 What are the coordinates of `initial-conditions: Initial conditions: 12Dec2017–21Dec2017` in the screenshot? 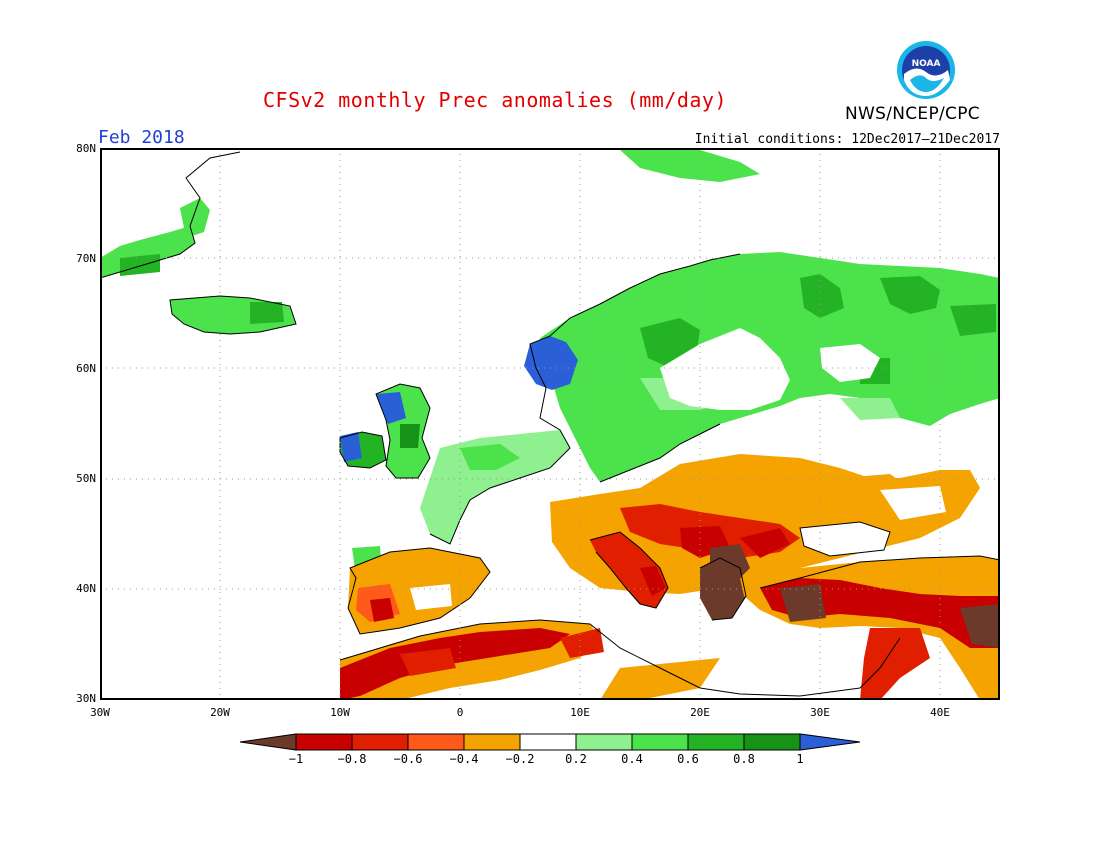 It's located at (847, 139).